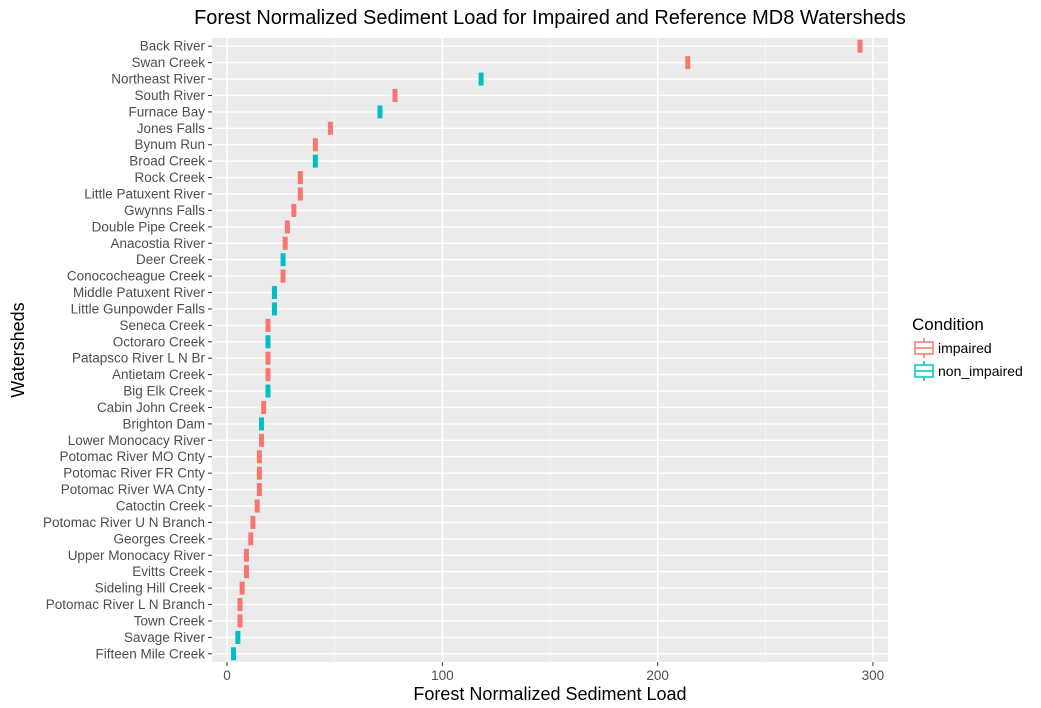  Describe the element at coordinates (553, 672) in the screenshot. I see `x-axis-ticks: 0 100 200 300` at that location.